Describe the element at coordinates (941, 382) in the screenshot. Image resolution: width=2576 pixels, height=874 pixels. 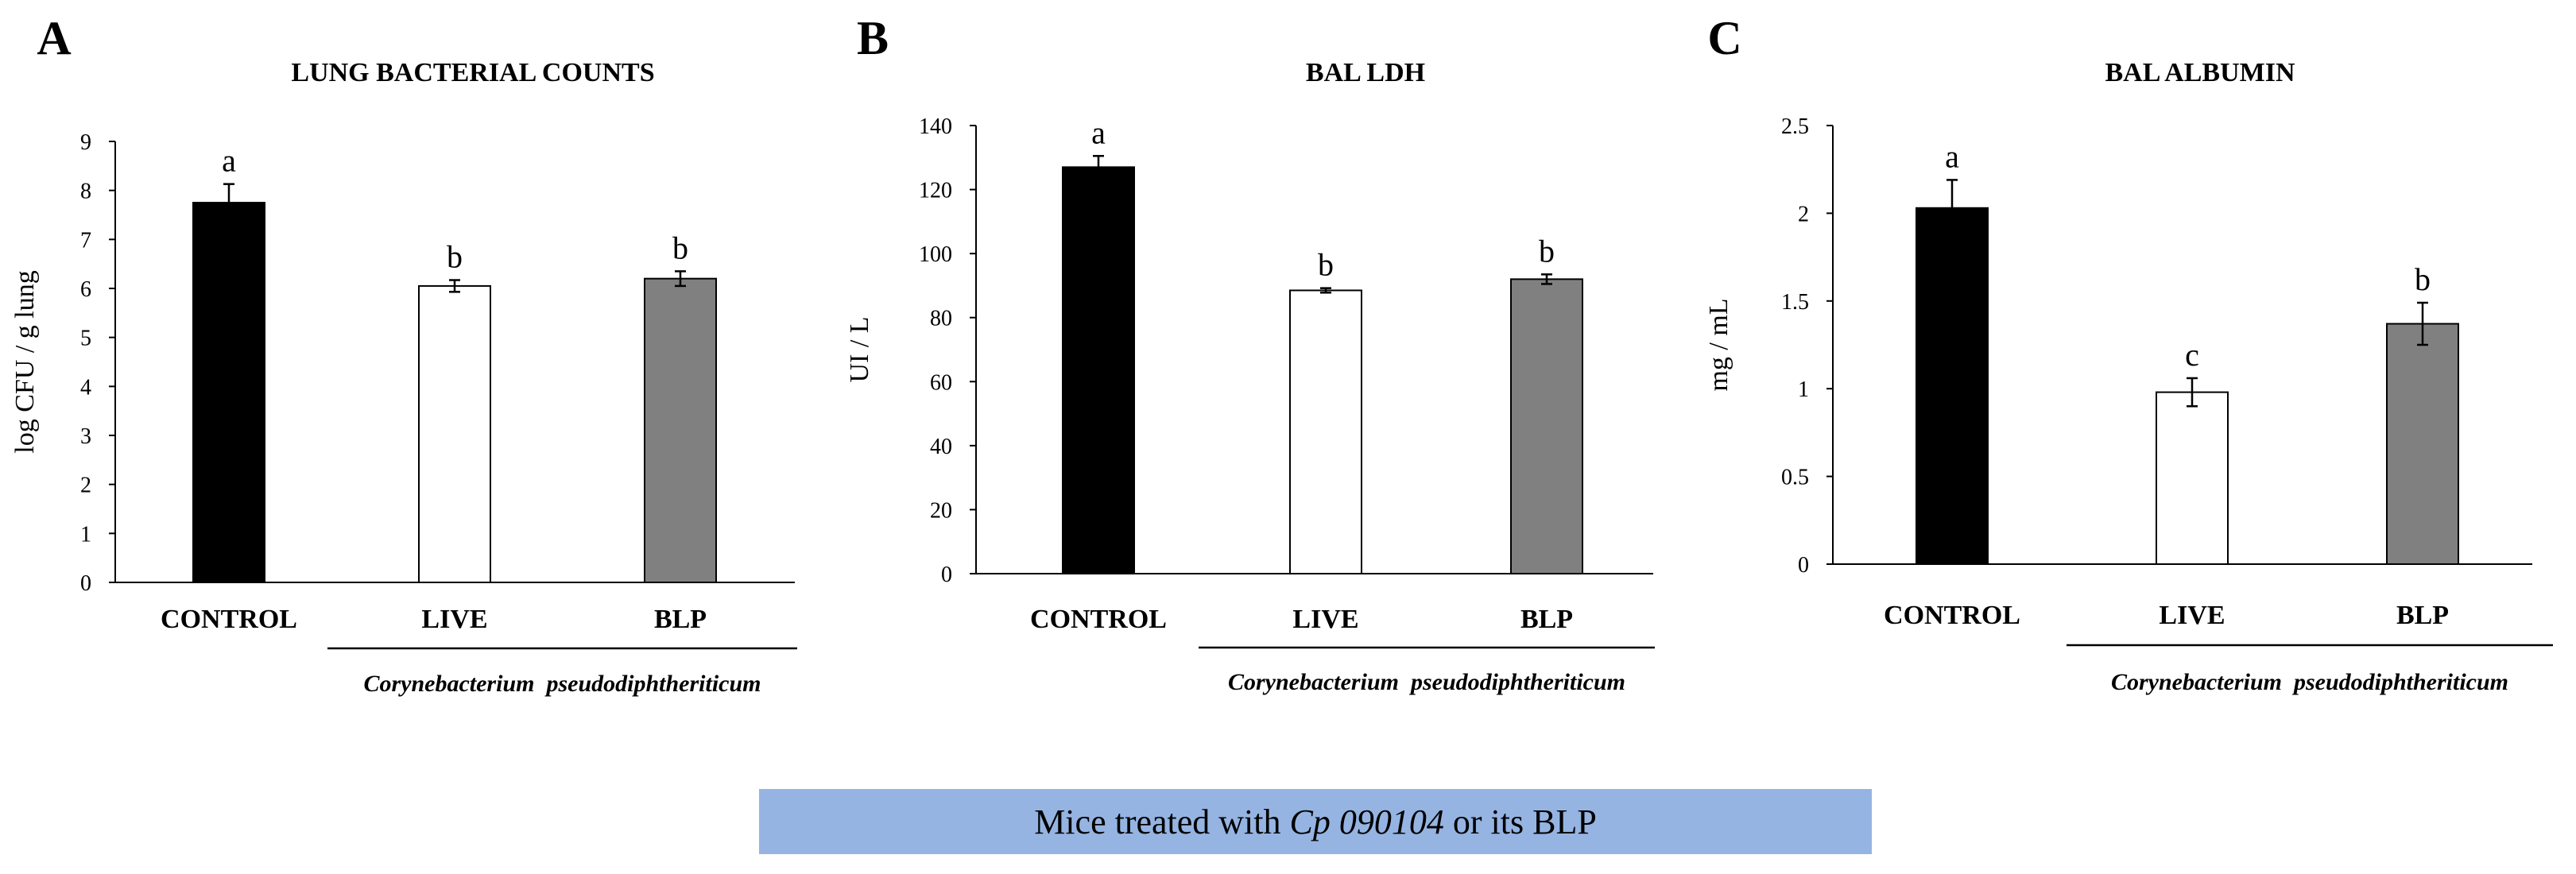
I see `y-tick-label: 60` at that location.